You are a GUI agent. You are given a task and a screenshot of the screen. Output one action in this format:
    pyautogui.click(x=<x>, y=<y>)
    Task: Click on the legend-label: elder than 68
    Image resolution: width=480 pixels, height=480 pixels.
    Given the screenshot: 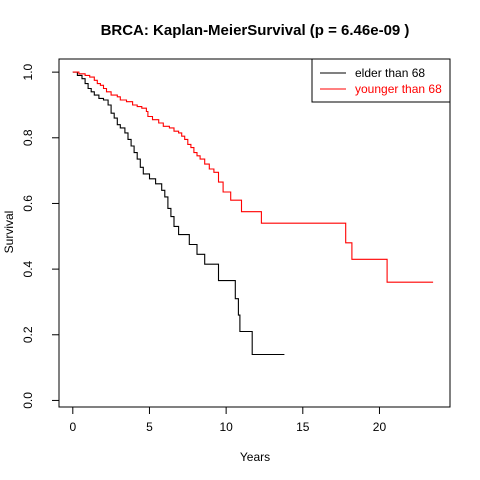 What is the action you would take?
    pyautogui.click(x=390, y=73)
    